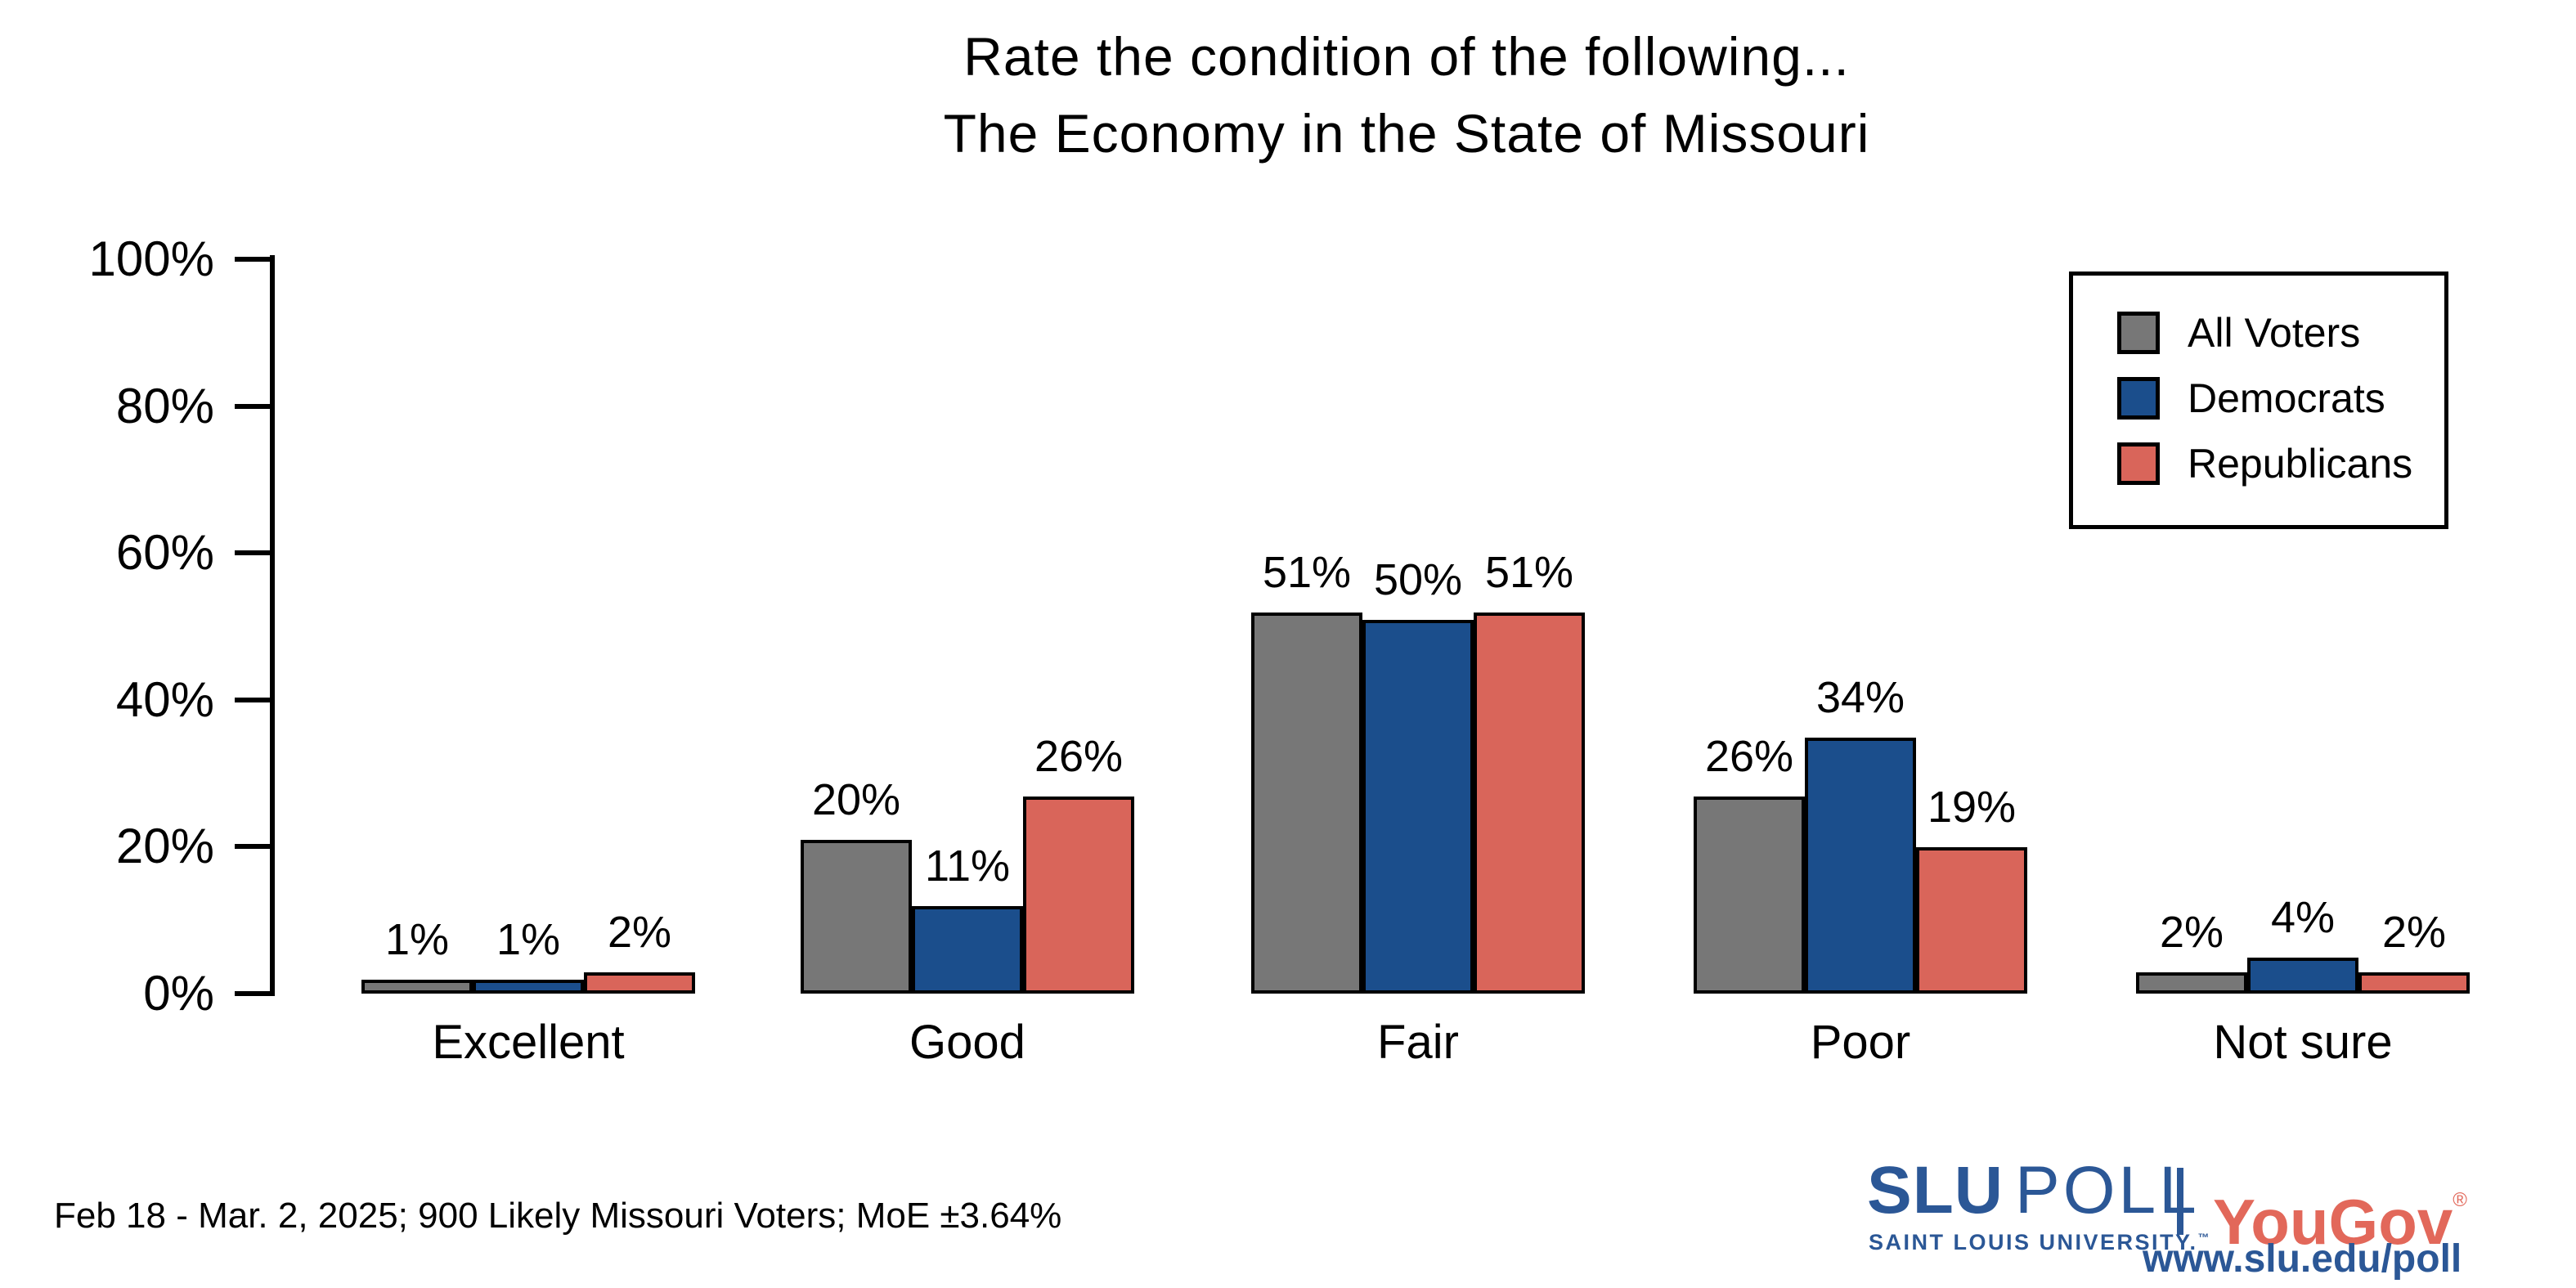  Describe the element at coordinates (178, 993) in the screenshot. I see `y-axis-tick-label-0: 0%` at that location.